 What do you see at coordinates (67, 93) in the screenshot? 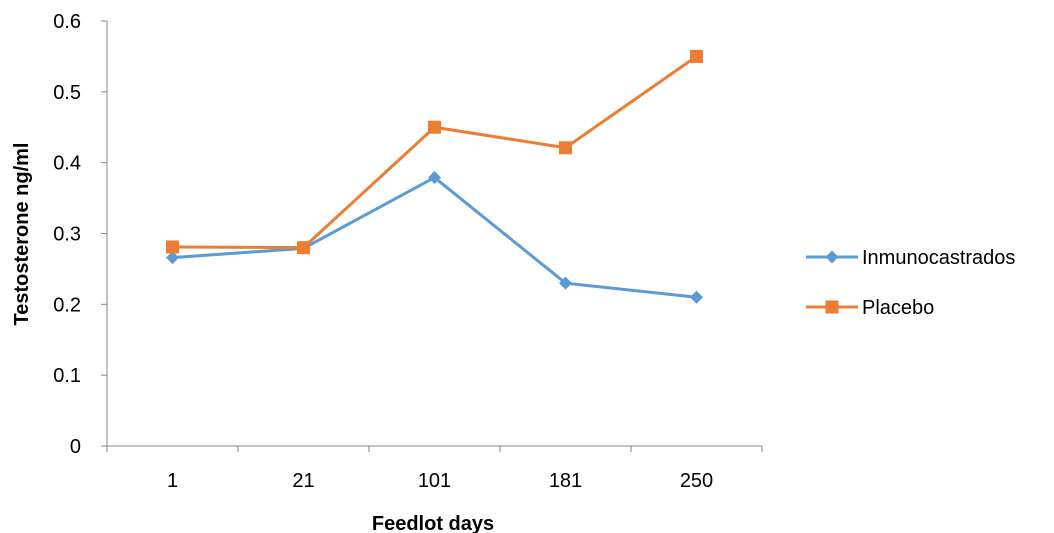
I see `y-tick-label: 0.5` at bounding box center [67, 93].